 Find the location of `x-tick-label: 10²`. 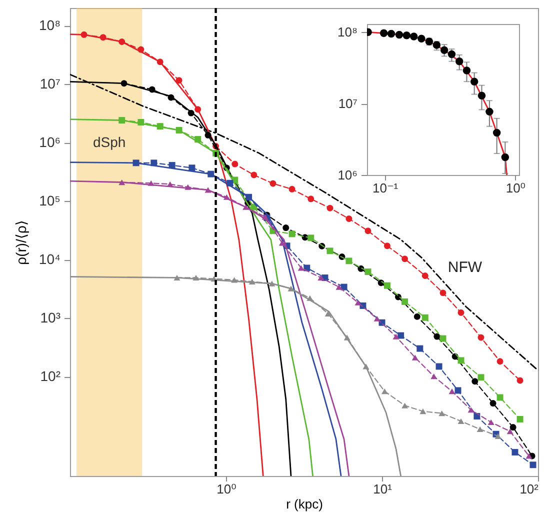

x-tick-label: 10² is located at coordinates (530, 489).